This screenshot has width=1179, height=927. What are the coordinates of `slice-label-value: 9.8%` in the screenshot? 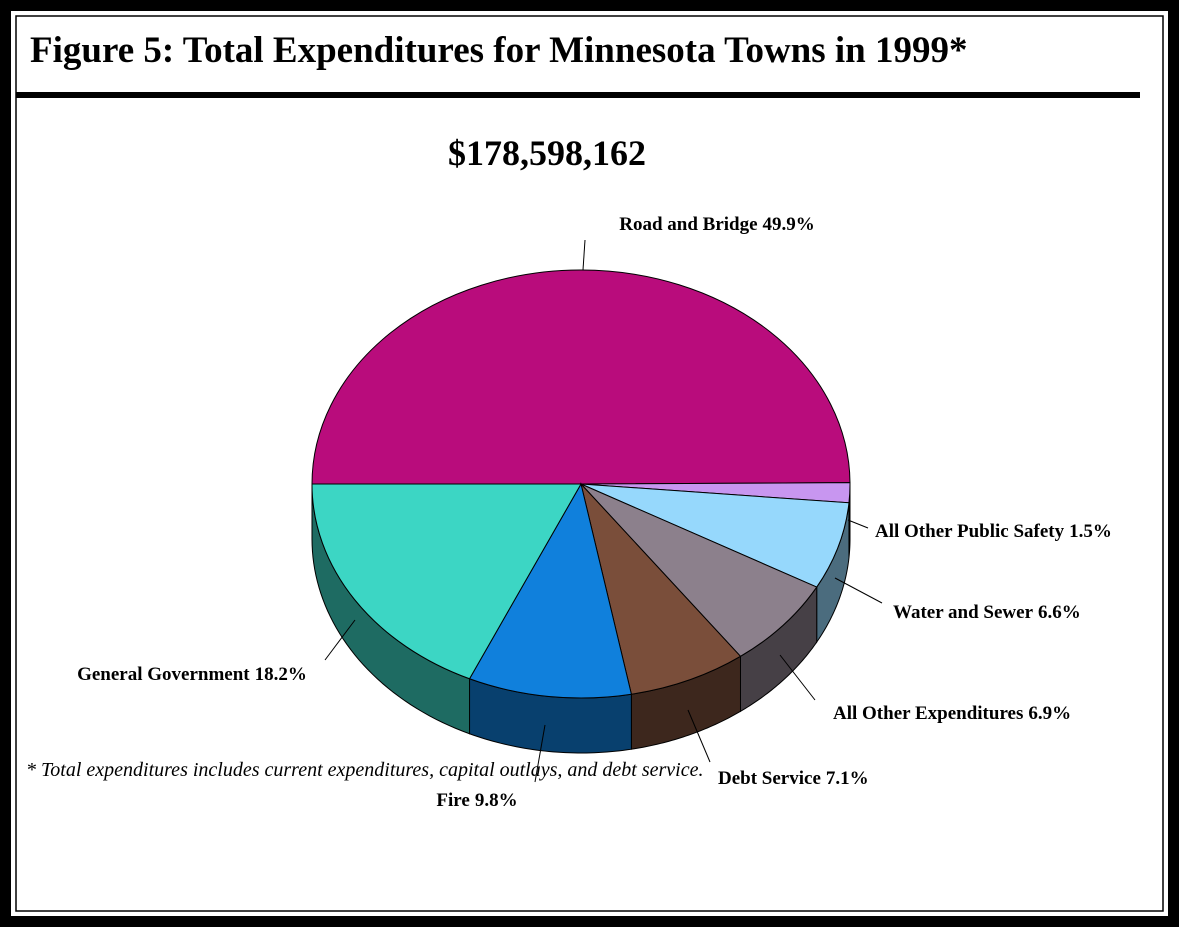 It's located at (496, 800).